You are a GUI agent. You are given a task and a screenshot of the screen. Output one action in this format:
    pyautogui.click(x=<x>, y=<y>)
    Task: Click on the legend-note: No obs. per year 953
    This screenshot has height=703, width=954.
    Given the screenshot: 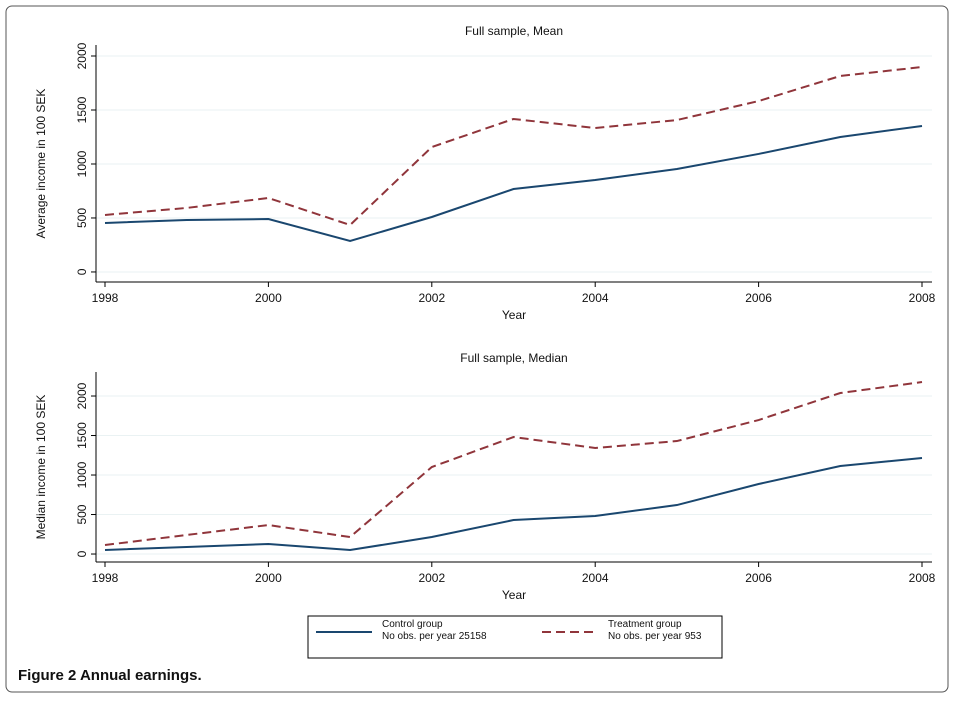 What is the action you would take?
    pyautogui.click(x=655, y=636)
    